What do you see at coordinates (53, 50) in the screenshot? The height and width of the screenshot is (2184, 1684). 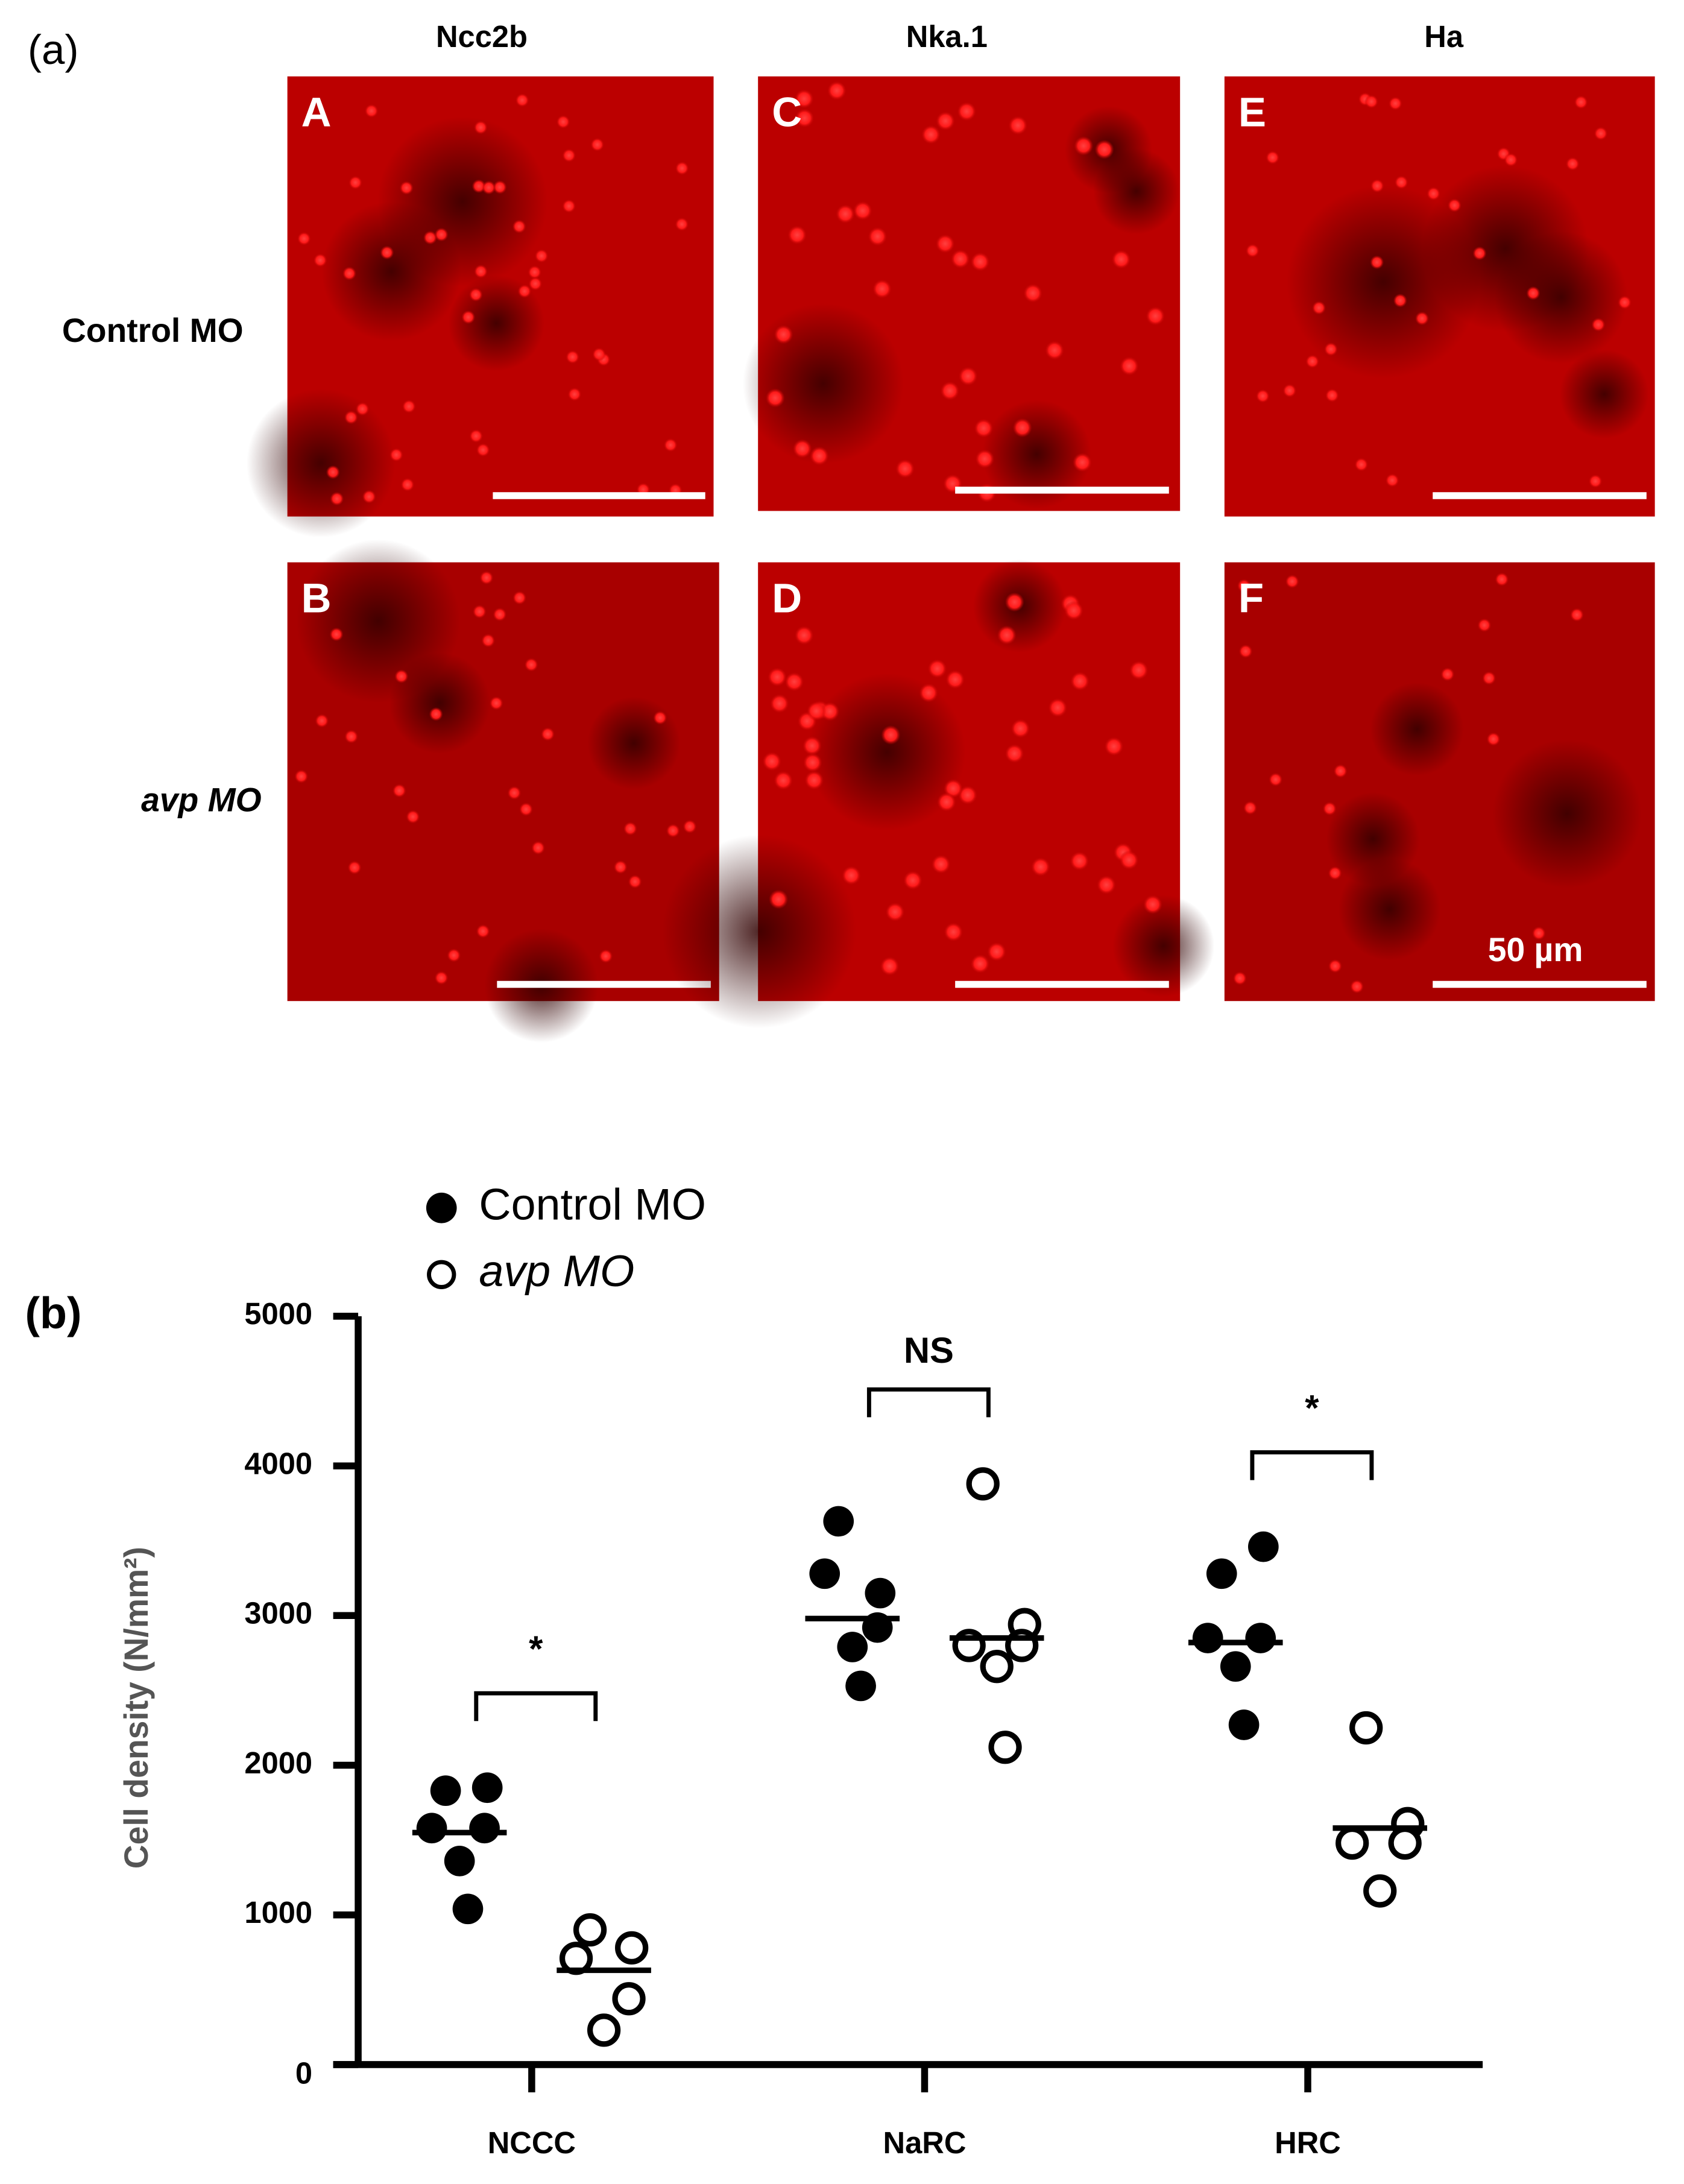 I see `panel-label: (a)` at bounding box center [53, 50].